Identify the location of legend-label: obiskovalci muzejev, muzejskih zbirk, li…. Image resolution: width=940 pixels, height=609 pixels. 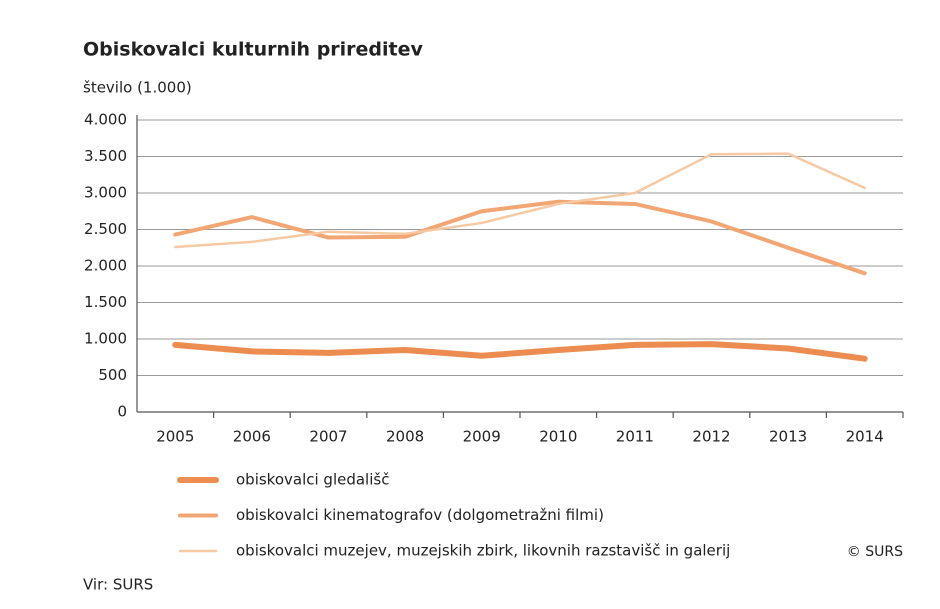
(483, 551).